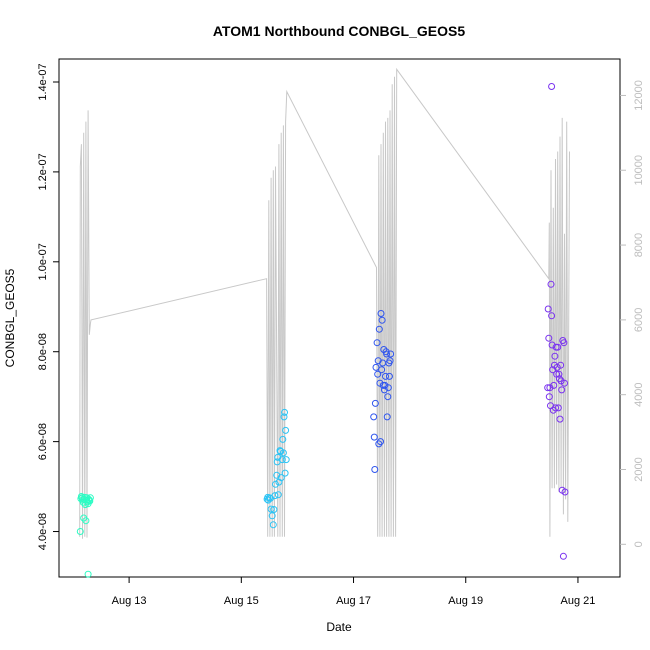 The image size is (650, 650). What do you see at coordinates (639, 544) in the screenshot?
I see `y2-tick-label: 0` at bounding box center [639, 544].